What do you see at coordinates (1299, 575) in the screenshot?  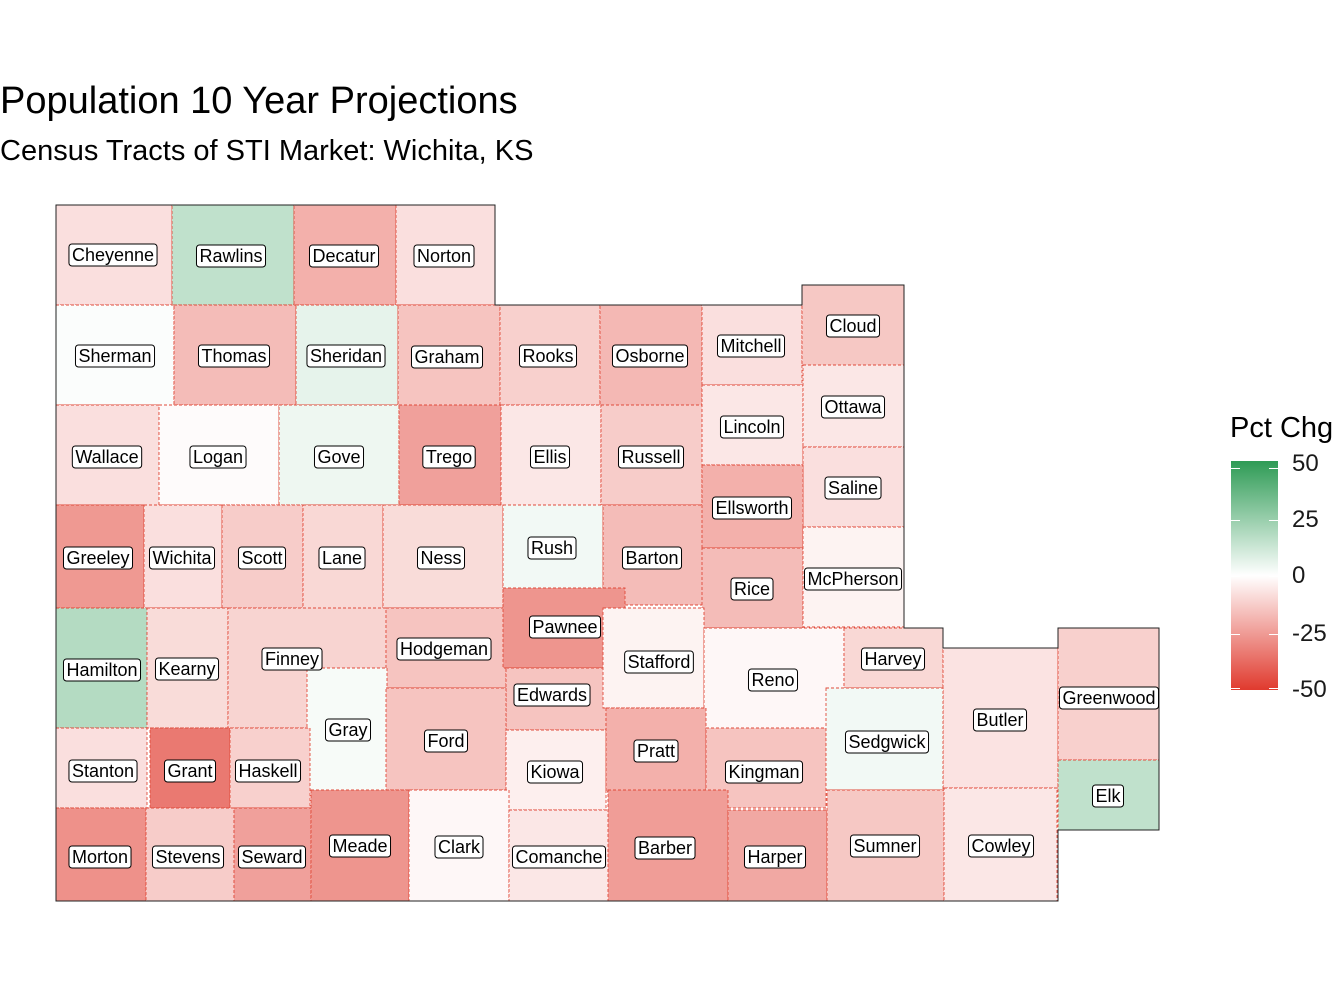 I see `legend-label: 0` at bounding box center [1299, 575].